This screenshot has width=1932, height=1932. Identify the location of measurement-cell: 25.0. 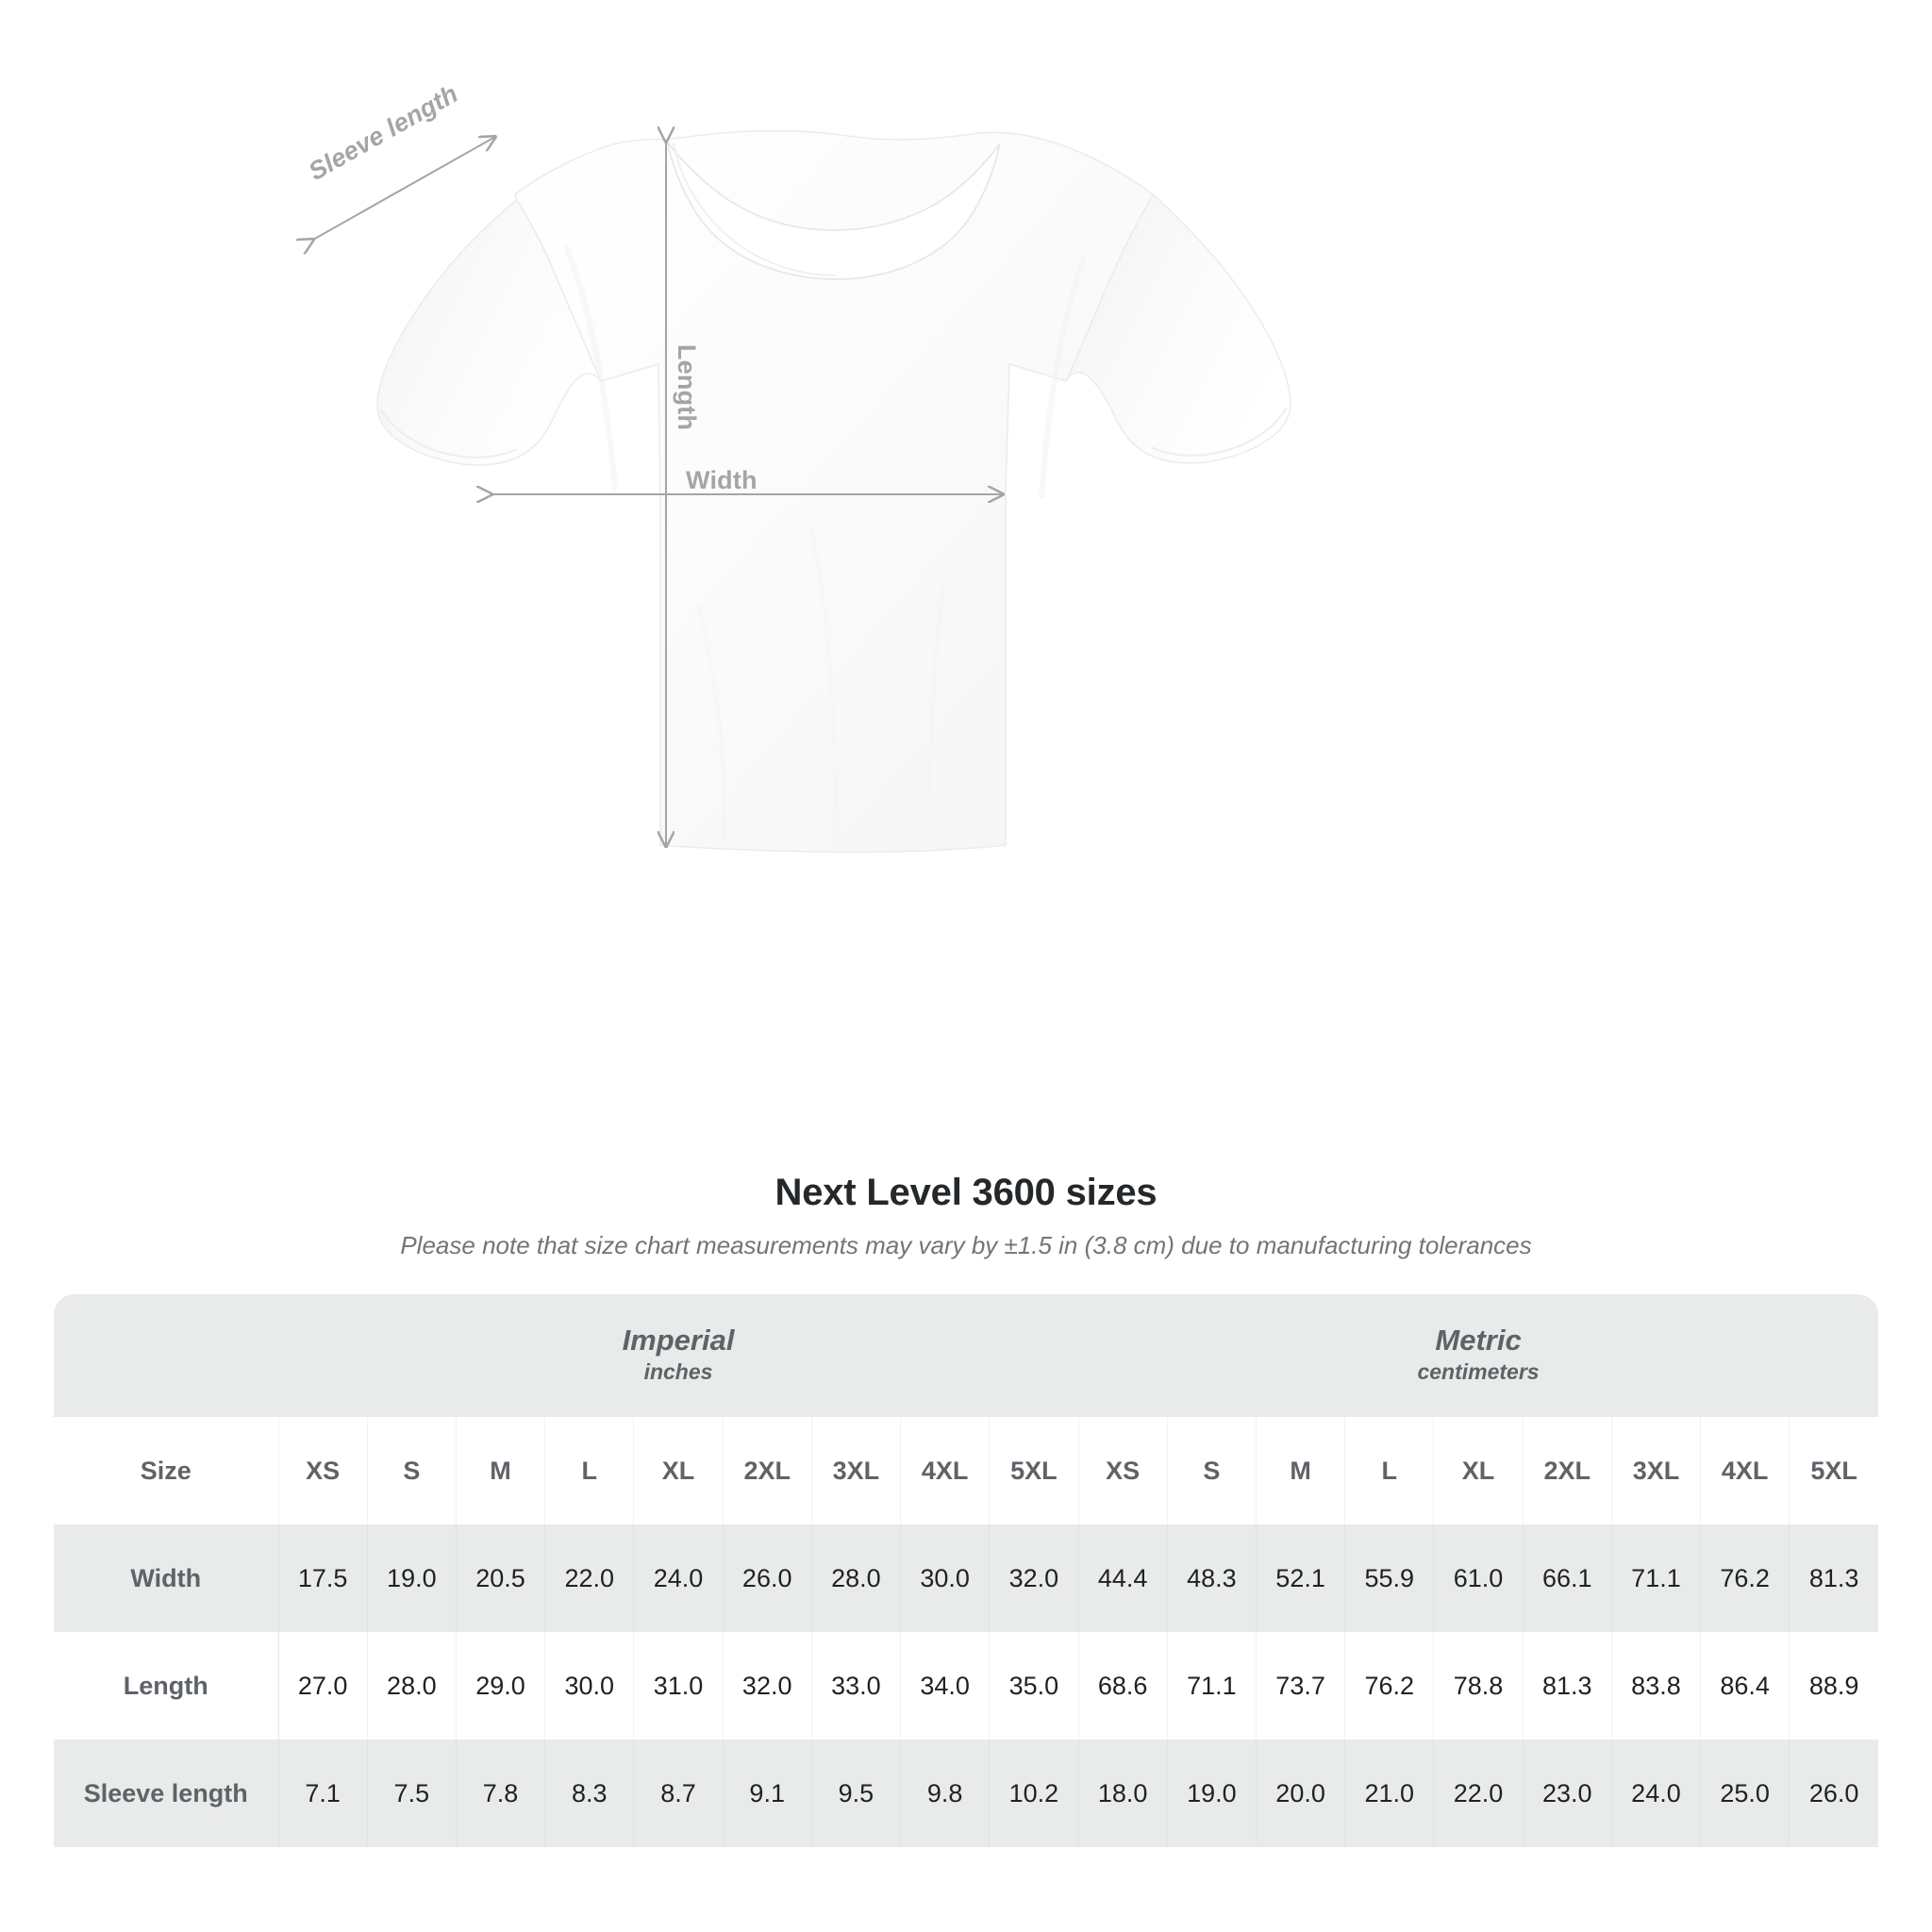
(1745, 1794).